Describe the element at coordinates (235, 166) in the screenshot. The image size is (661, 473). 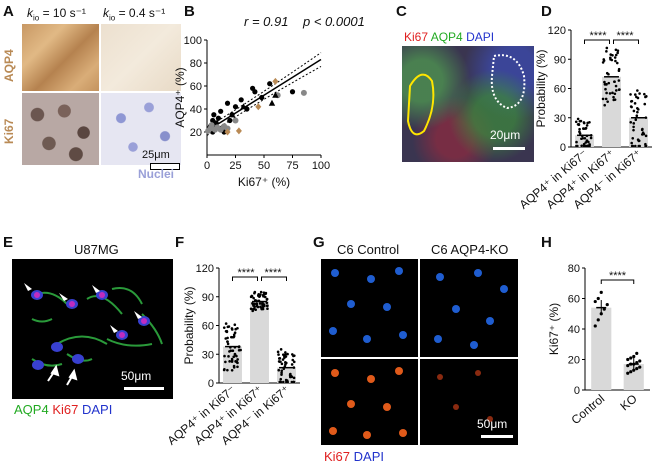
I see `x-tick-label-b: 25` at that location.